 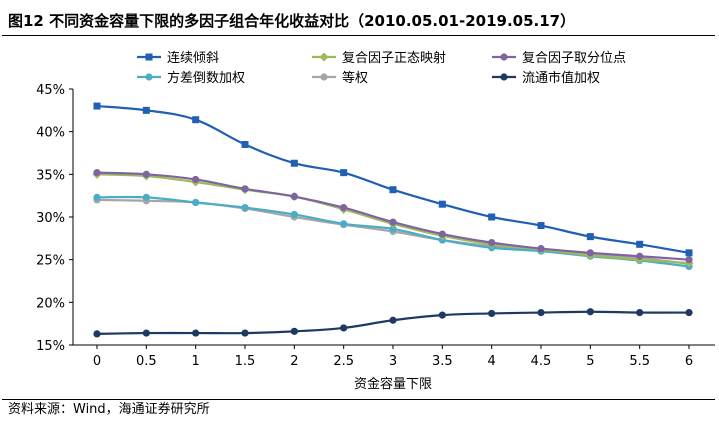 I want to click on x-tick-label: 4, so click(x=492, y=361).